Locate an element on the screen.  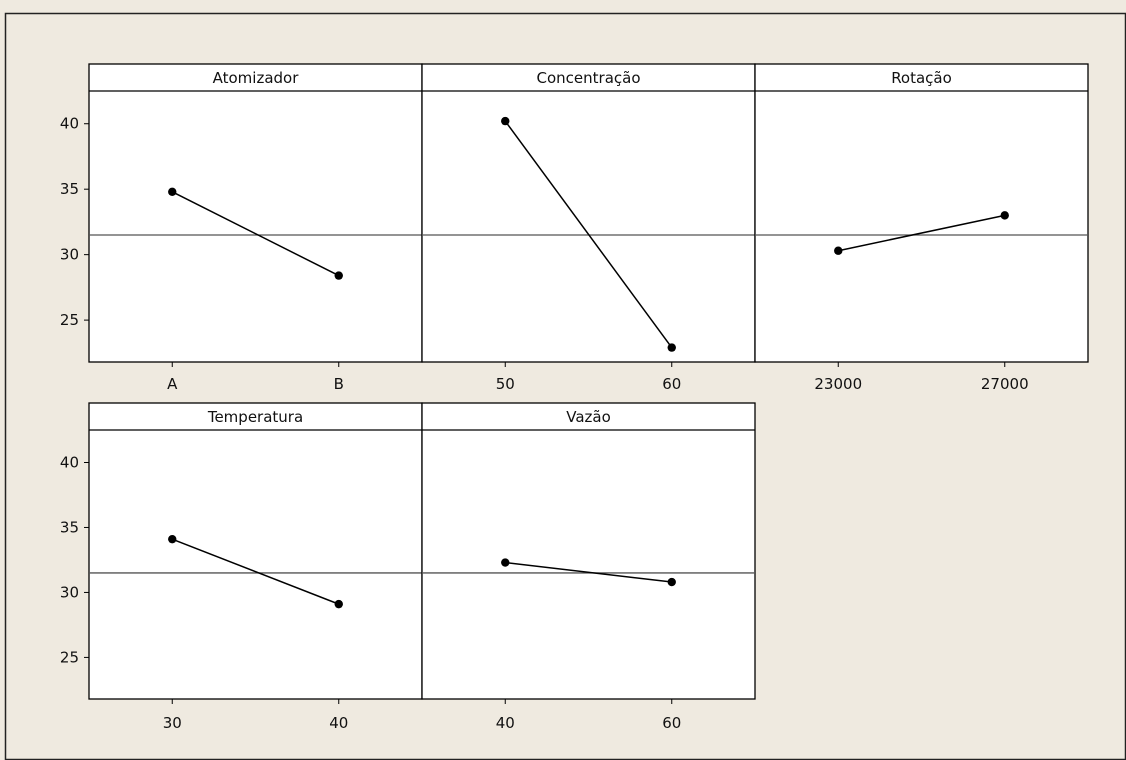
panel-title: Rotação is located at coordinates (921, 78).